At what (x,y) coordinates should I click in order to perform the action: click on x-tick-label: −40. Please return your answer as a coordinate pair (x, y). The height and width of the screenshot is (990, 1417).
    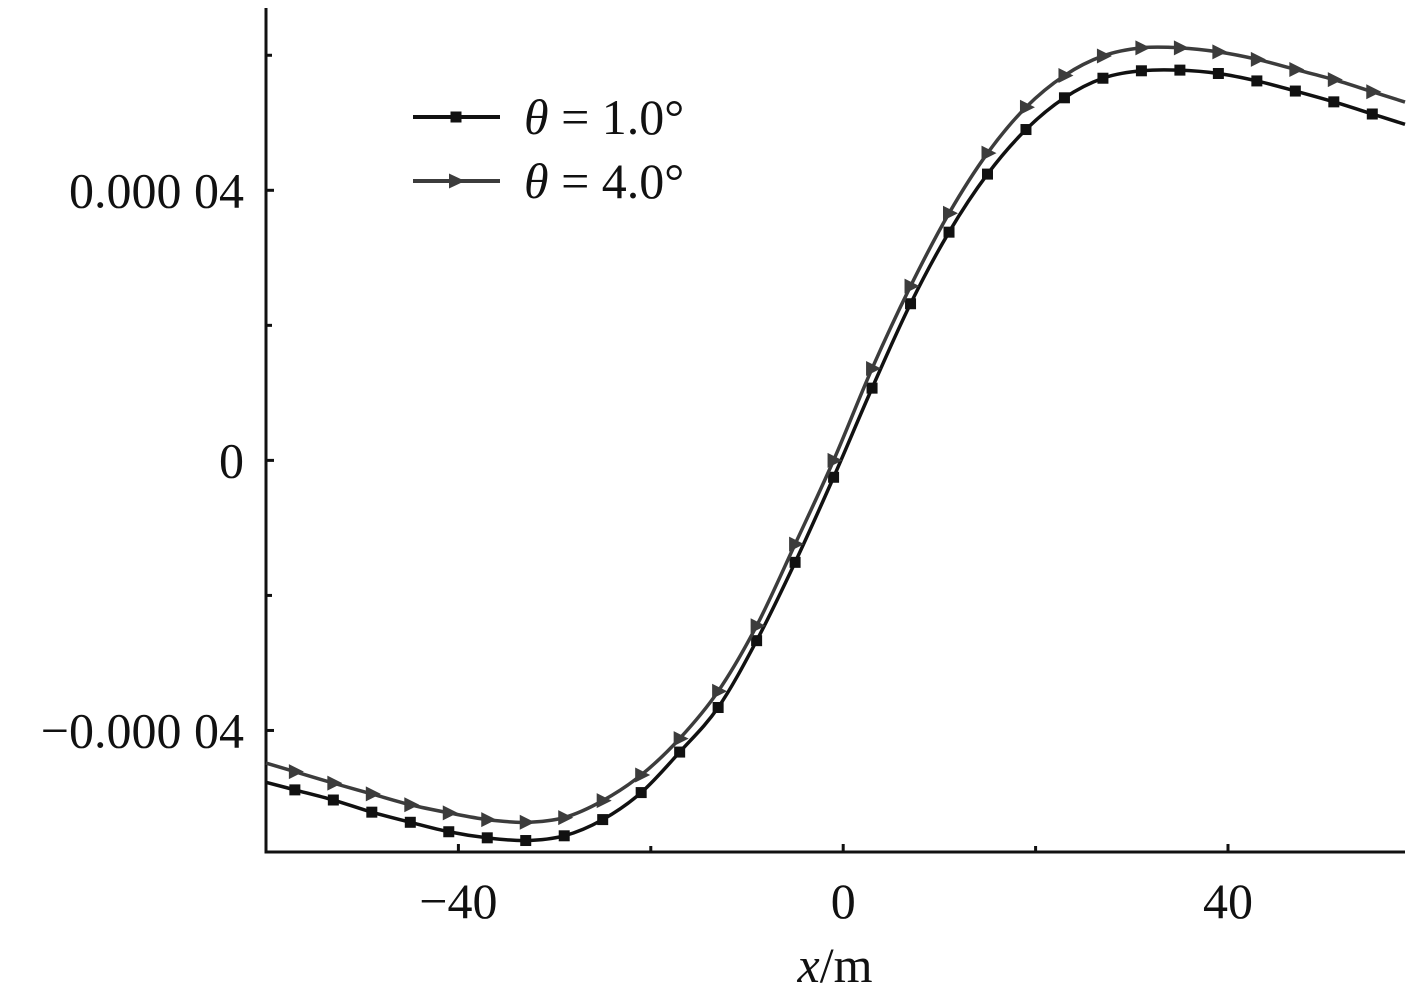
    Looking at the image, I should click on (458, 901).